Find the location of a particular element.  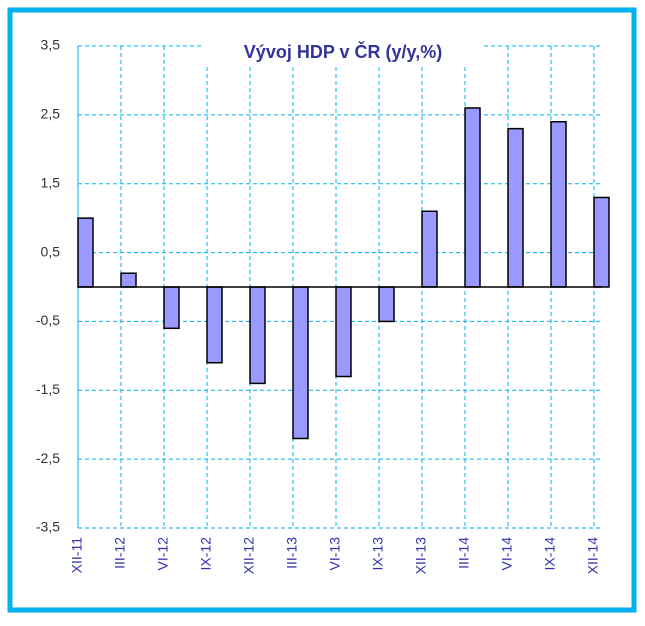

y-tick-label: 2,5 is located at coordinates (51, 114).